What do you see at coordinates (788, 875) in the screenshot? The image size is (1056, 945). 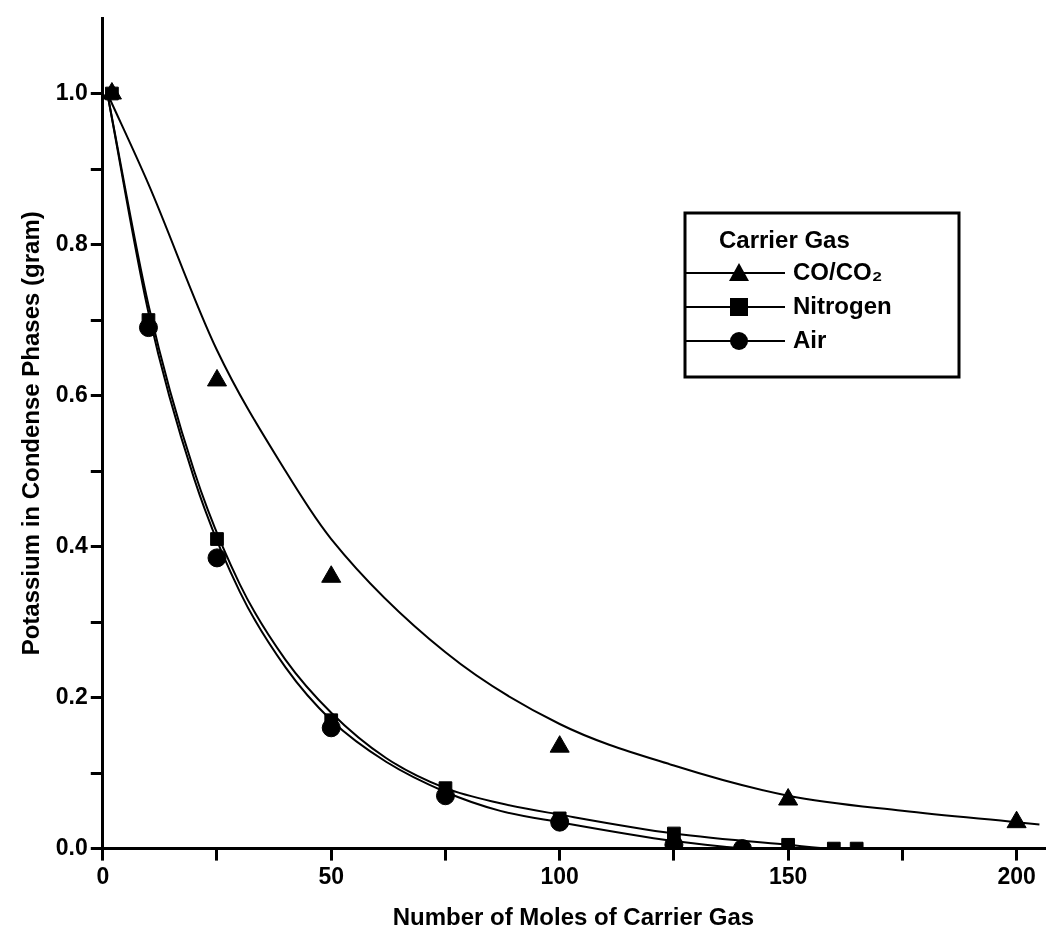 I see `x-tick-label: 150` at bounding box center [788, 875].